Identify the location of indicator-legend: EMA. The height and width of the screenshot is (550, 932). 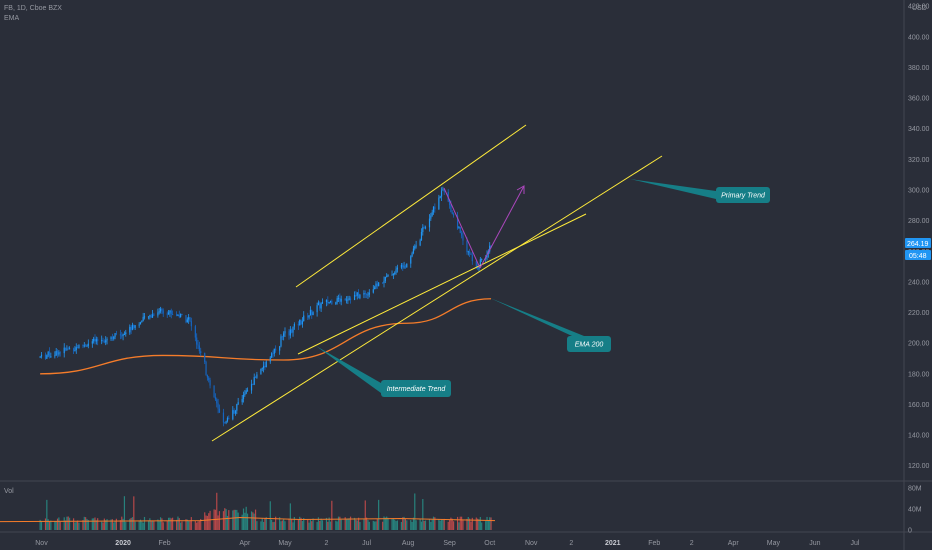
(12, 18).